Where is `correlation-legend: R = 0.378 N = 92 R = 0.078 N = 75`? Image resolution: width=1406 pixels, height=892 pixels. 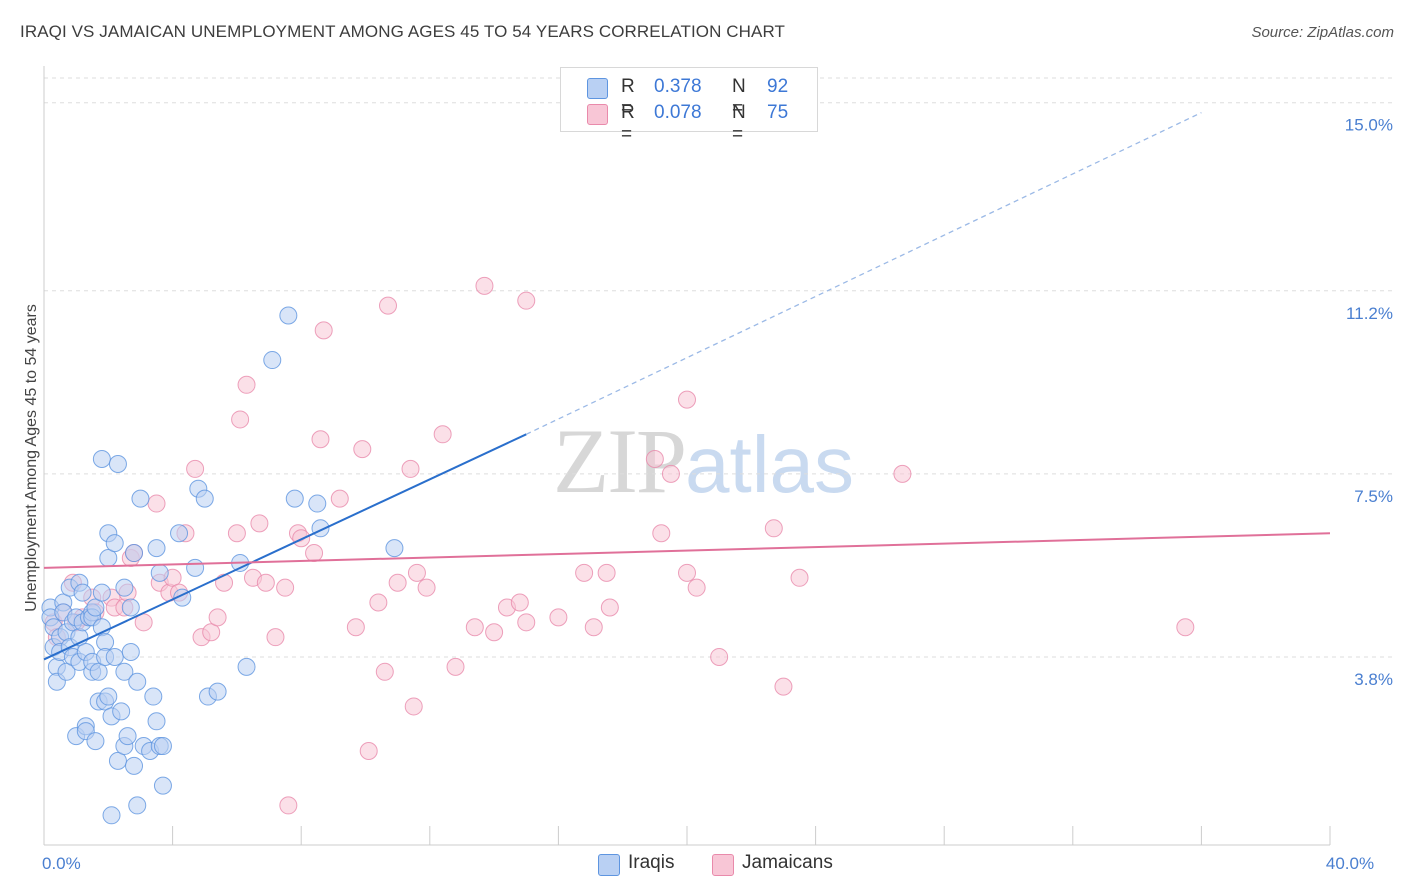
correlation-legend: R = 0.378 N = 92 R = 0.078 N = 75 is located at coordinates (689, 106).